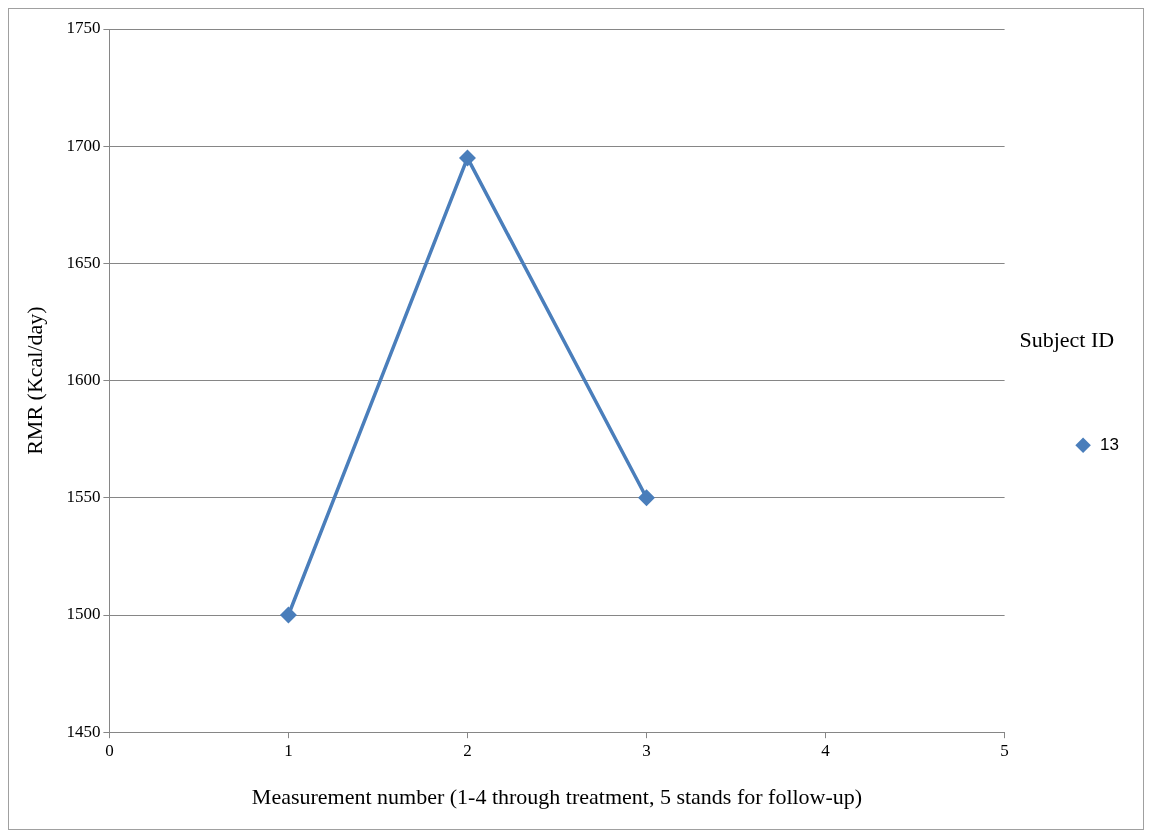  Describe the element at coordinates (83, 497) in the screenshot. I see `y-tick-label: 1550` at that location.